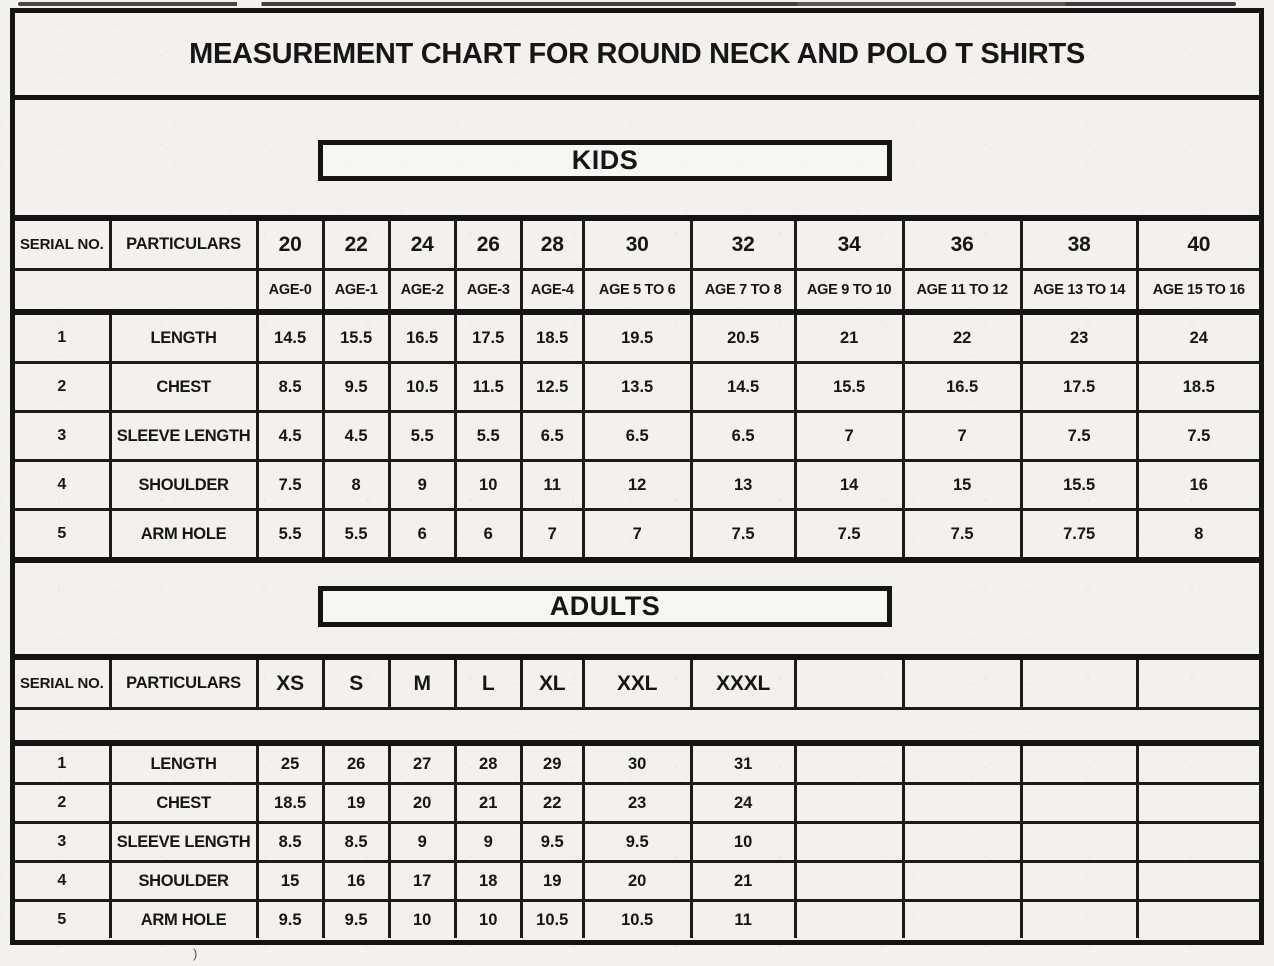 The width and height of the screenshot is (1274, 966). I want to click on adults-particular-label: LENGTH, so click(183, 764).